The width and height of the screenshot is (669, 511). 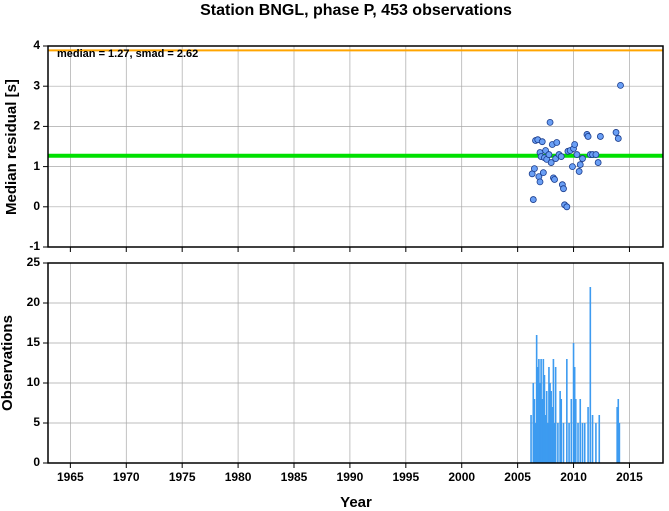 I want to click on y-tick-label: 25, so click(x=34, y=262).